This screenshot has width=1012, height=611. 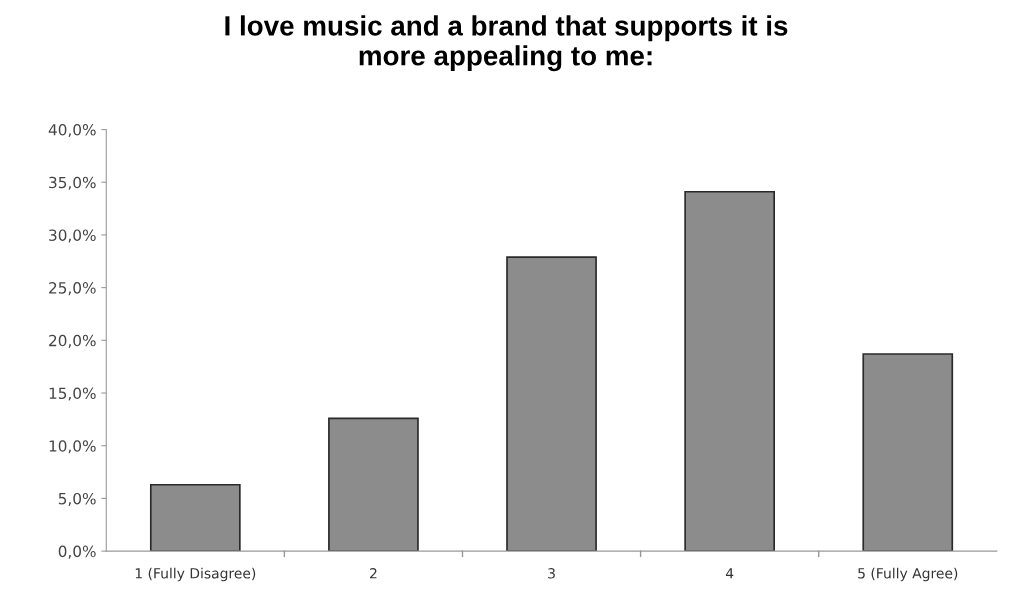 I want to click on y-tick-label: 5,0%, so click(x=77, y=499).